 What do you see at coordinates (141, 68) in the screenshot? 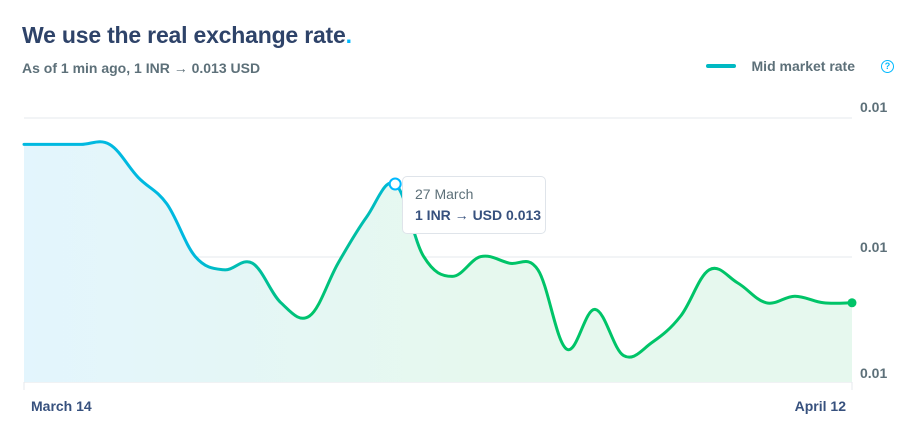
I see `rate-subtitle: As of 1 min ago, 1 INR → 0.013 USD` at bounding box center [141, 68].